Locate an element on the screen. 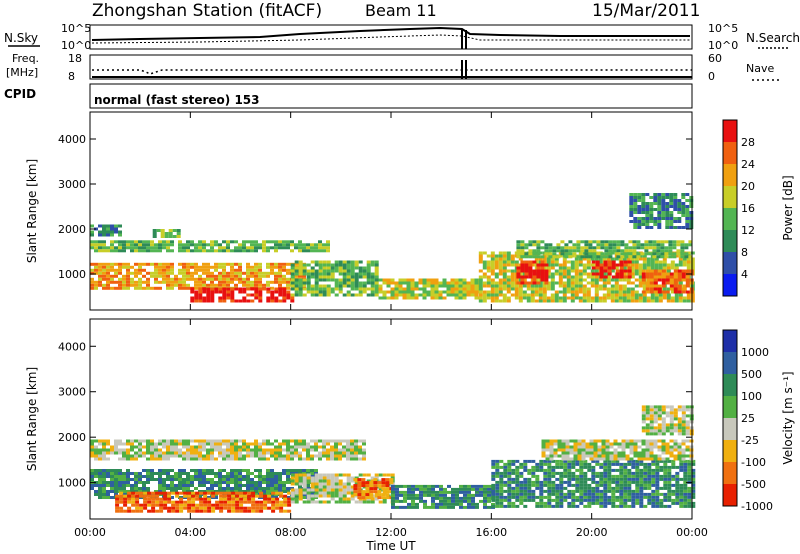 This screenshot has height=554, width=800. power-colorbar-tick: 8 is located at coordinates (744, 252).